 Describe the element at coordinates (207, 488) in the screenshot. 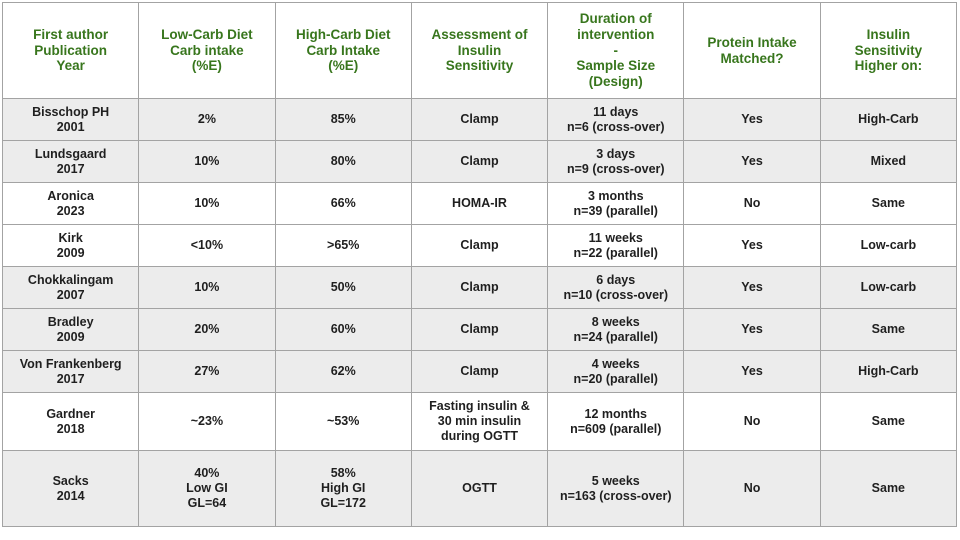

I see `cell-low-carb: 40% Low GI GL=64` at that location.